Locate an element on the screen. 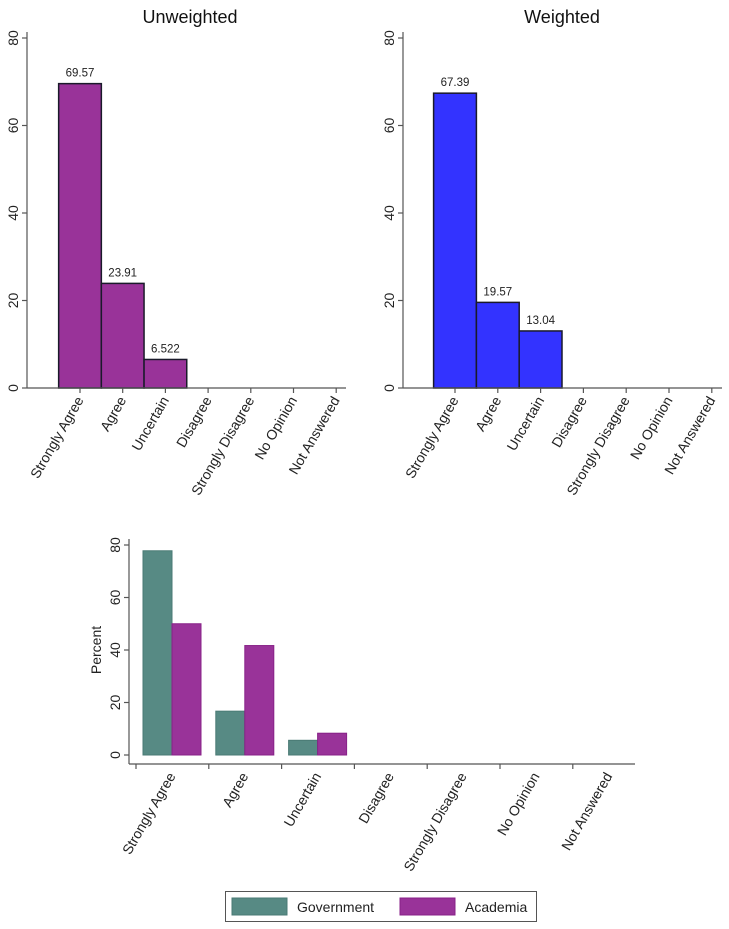 Image resolution: width=729 pixels, height=929 pixels. data-label: 69.57 is located at coordinates (80, 74).